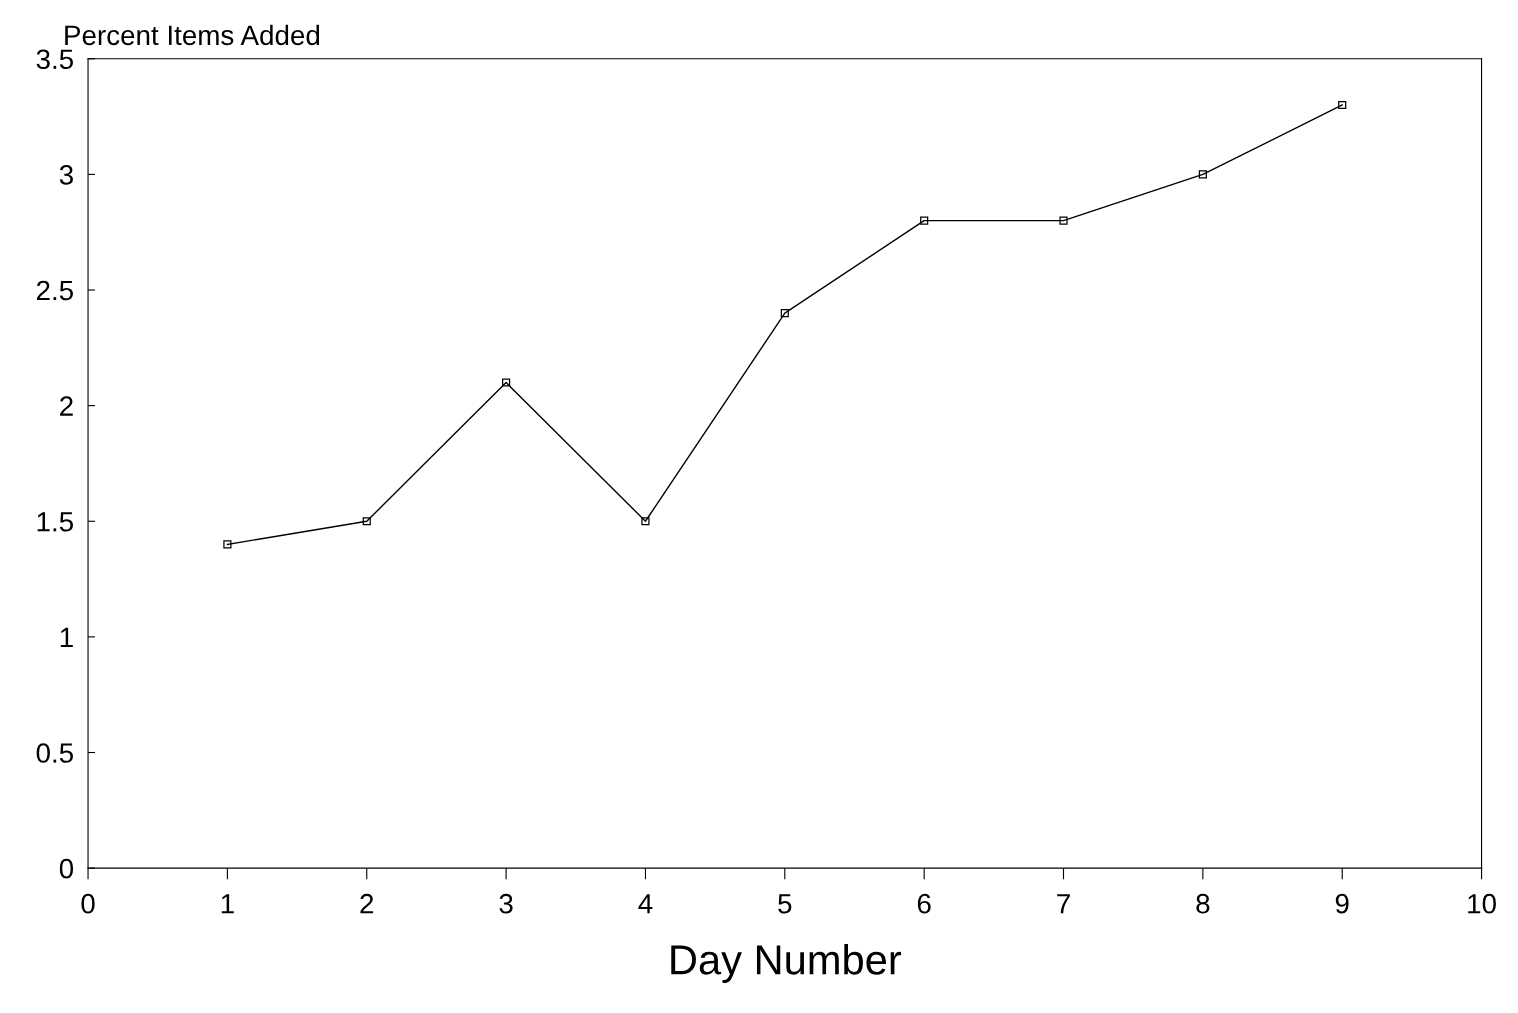 Image resolution: width=1518 pixels, height=1013 pixels. What do you see at coordinates (66, 637) in the screenshot?
I see `y-tick-label: 1` at bounding box center [66, 637].